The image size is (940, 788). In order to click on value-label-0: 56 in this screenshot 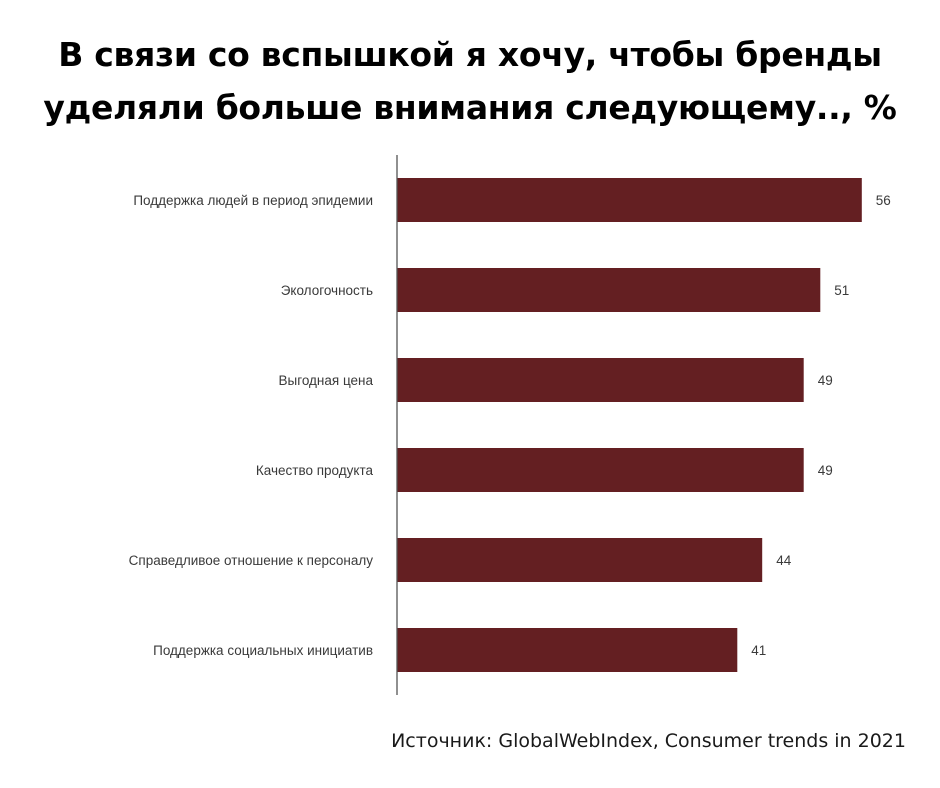, I will do `click(883, 200)`.